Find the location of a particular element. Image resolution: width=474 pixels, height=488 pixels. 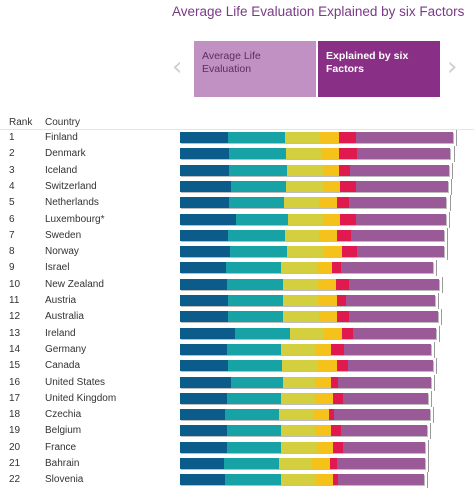

table-row: 9 Israel is located at coordinates (237, 268).